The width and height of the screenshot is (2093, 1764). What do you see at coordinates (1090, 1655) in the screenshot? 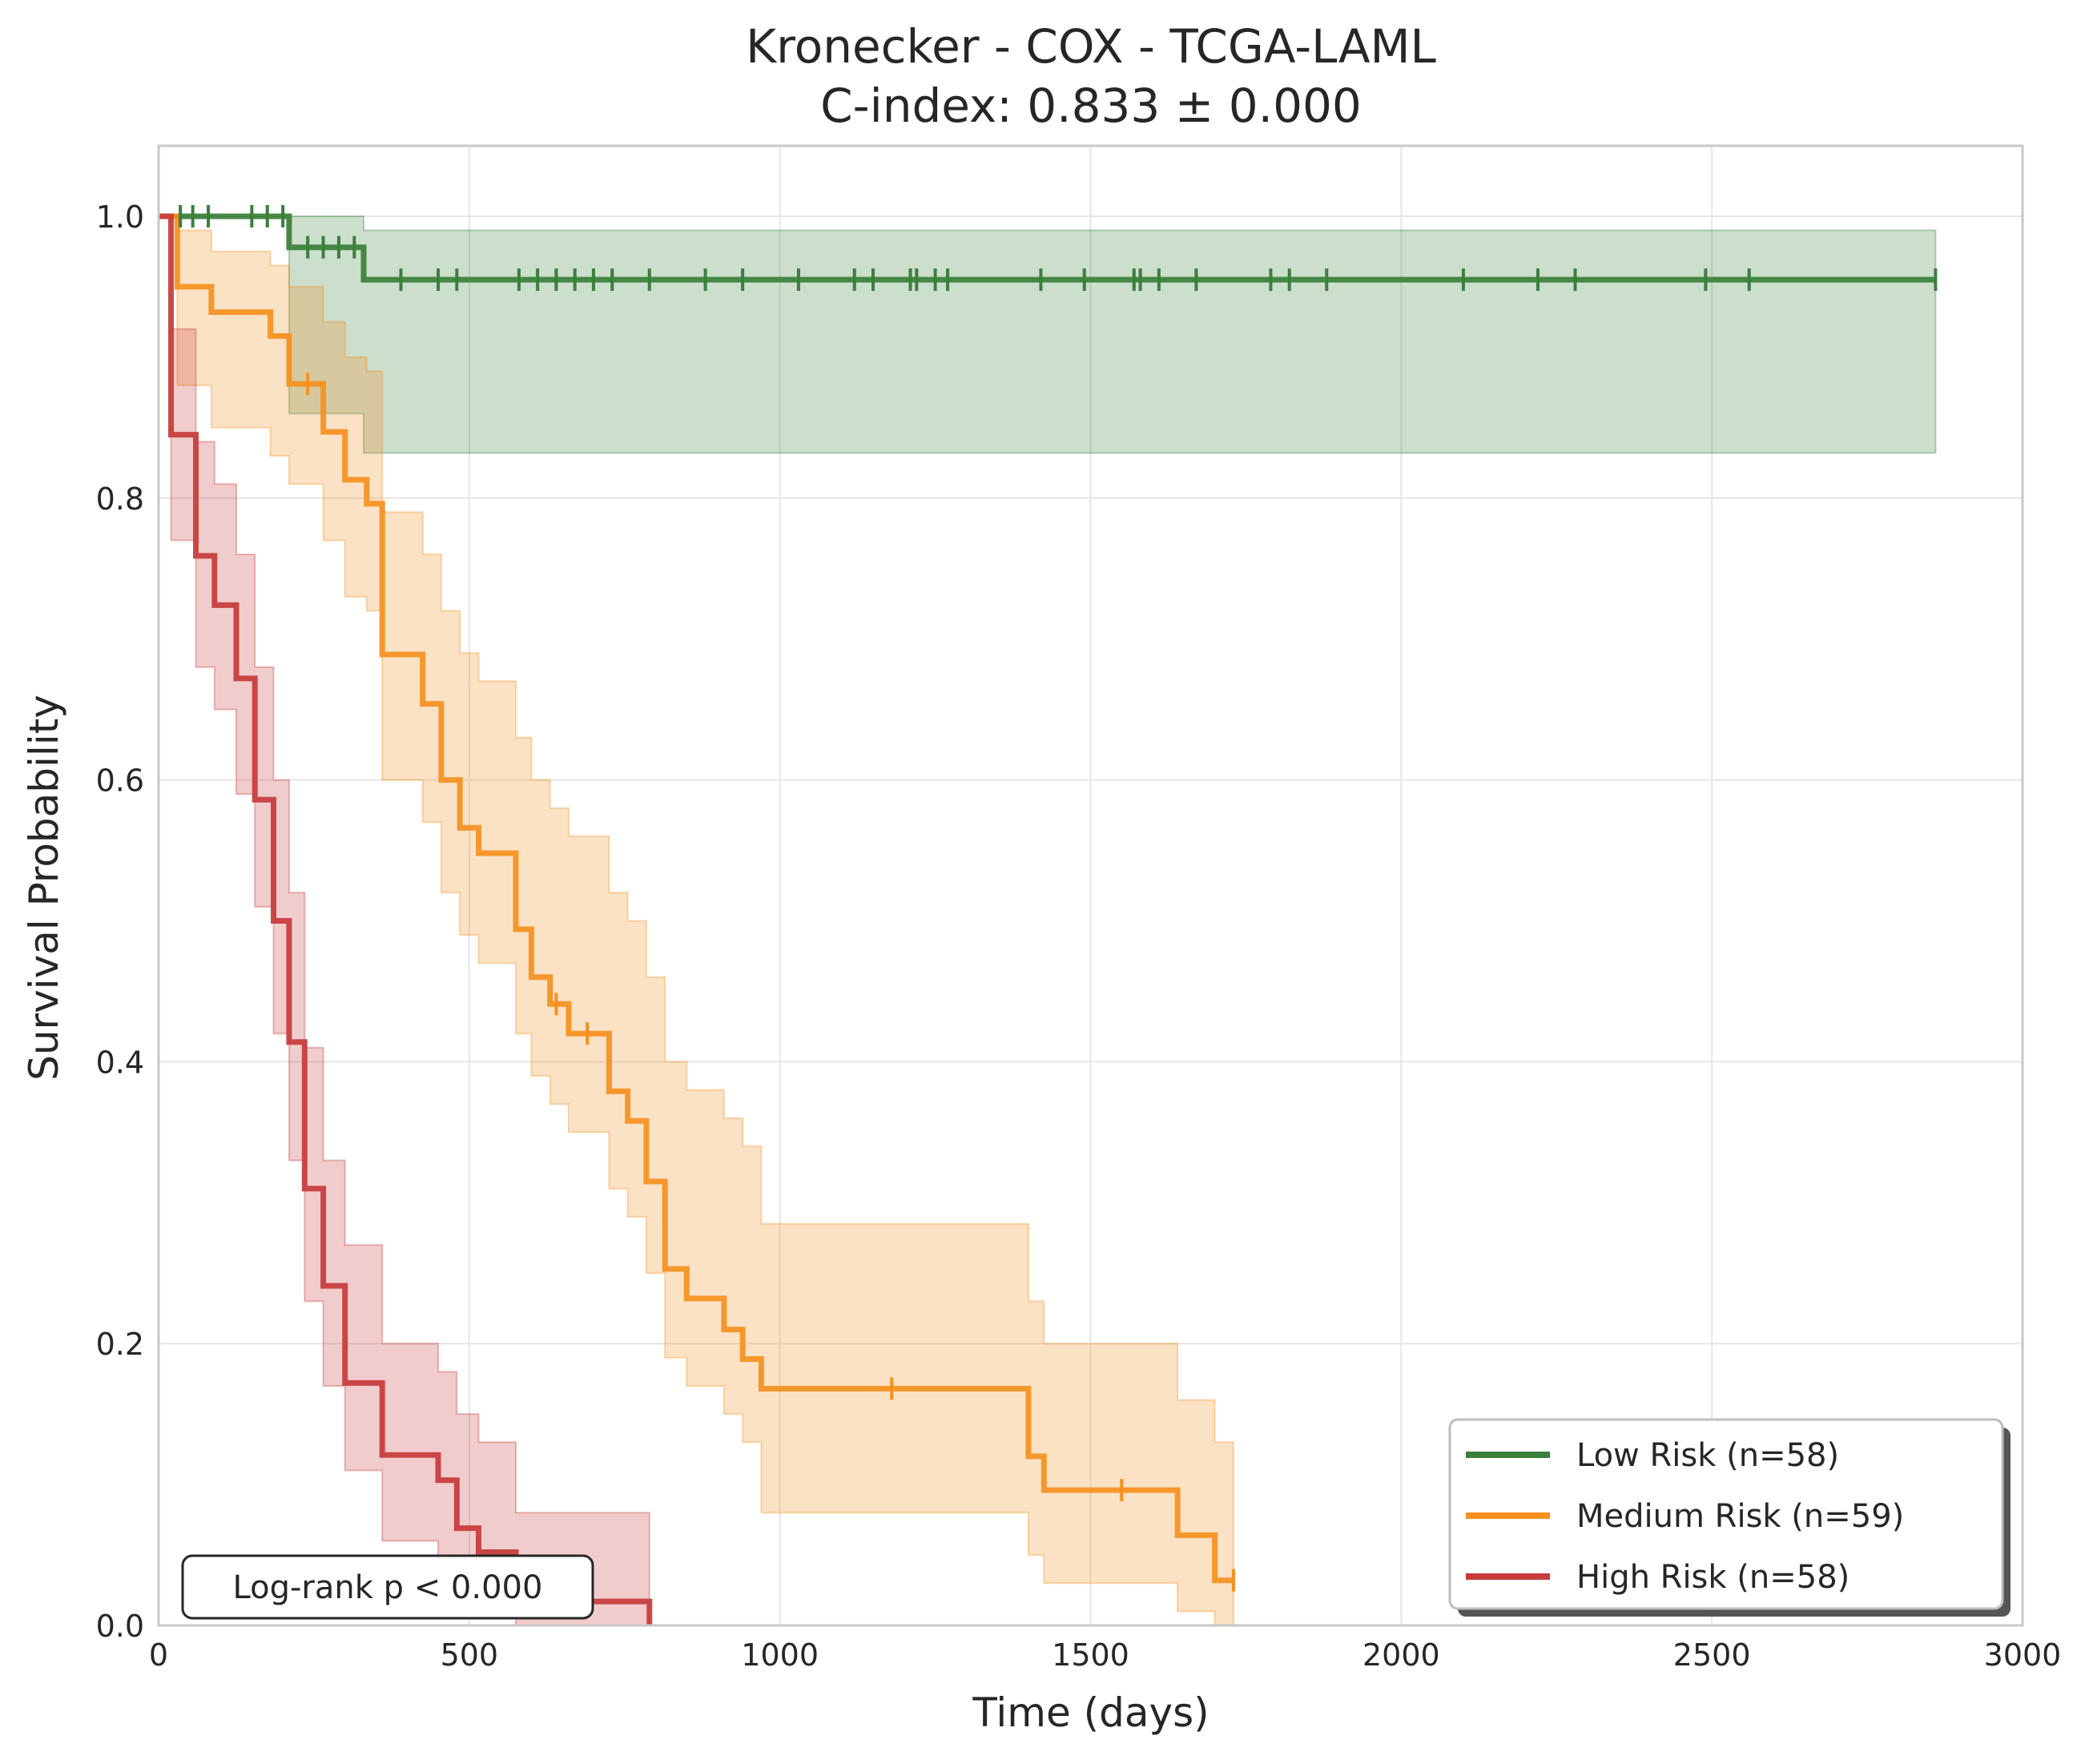
I see `x-tick-label: 1500` at bounding box center [1090, 1655].